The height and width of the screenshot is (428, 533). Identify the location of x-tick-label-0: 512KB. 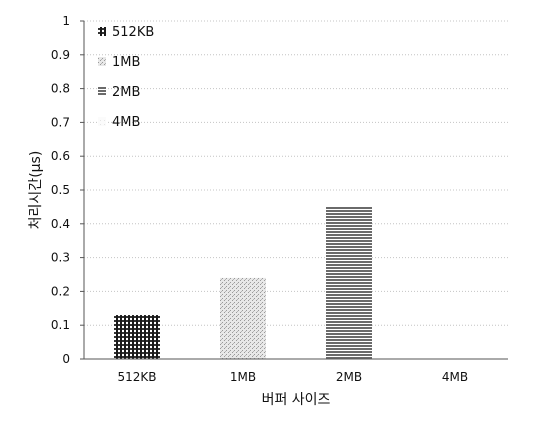
(136, 377).